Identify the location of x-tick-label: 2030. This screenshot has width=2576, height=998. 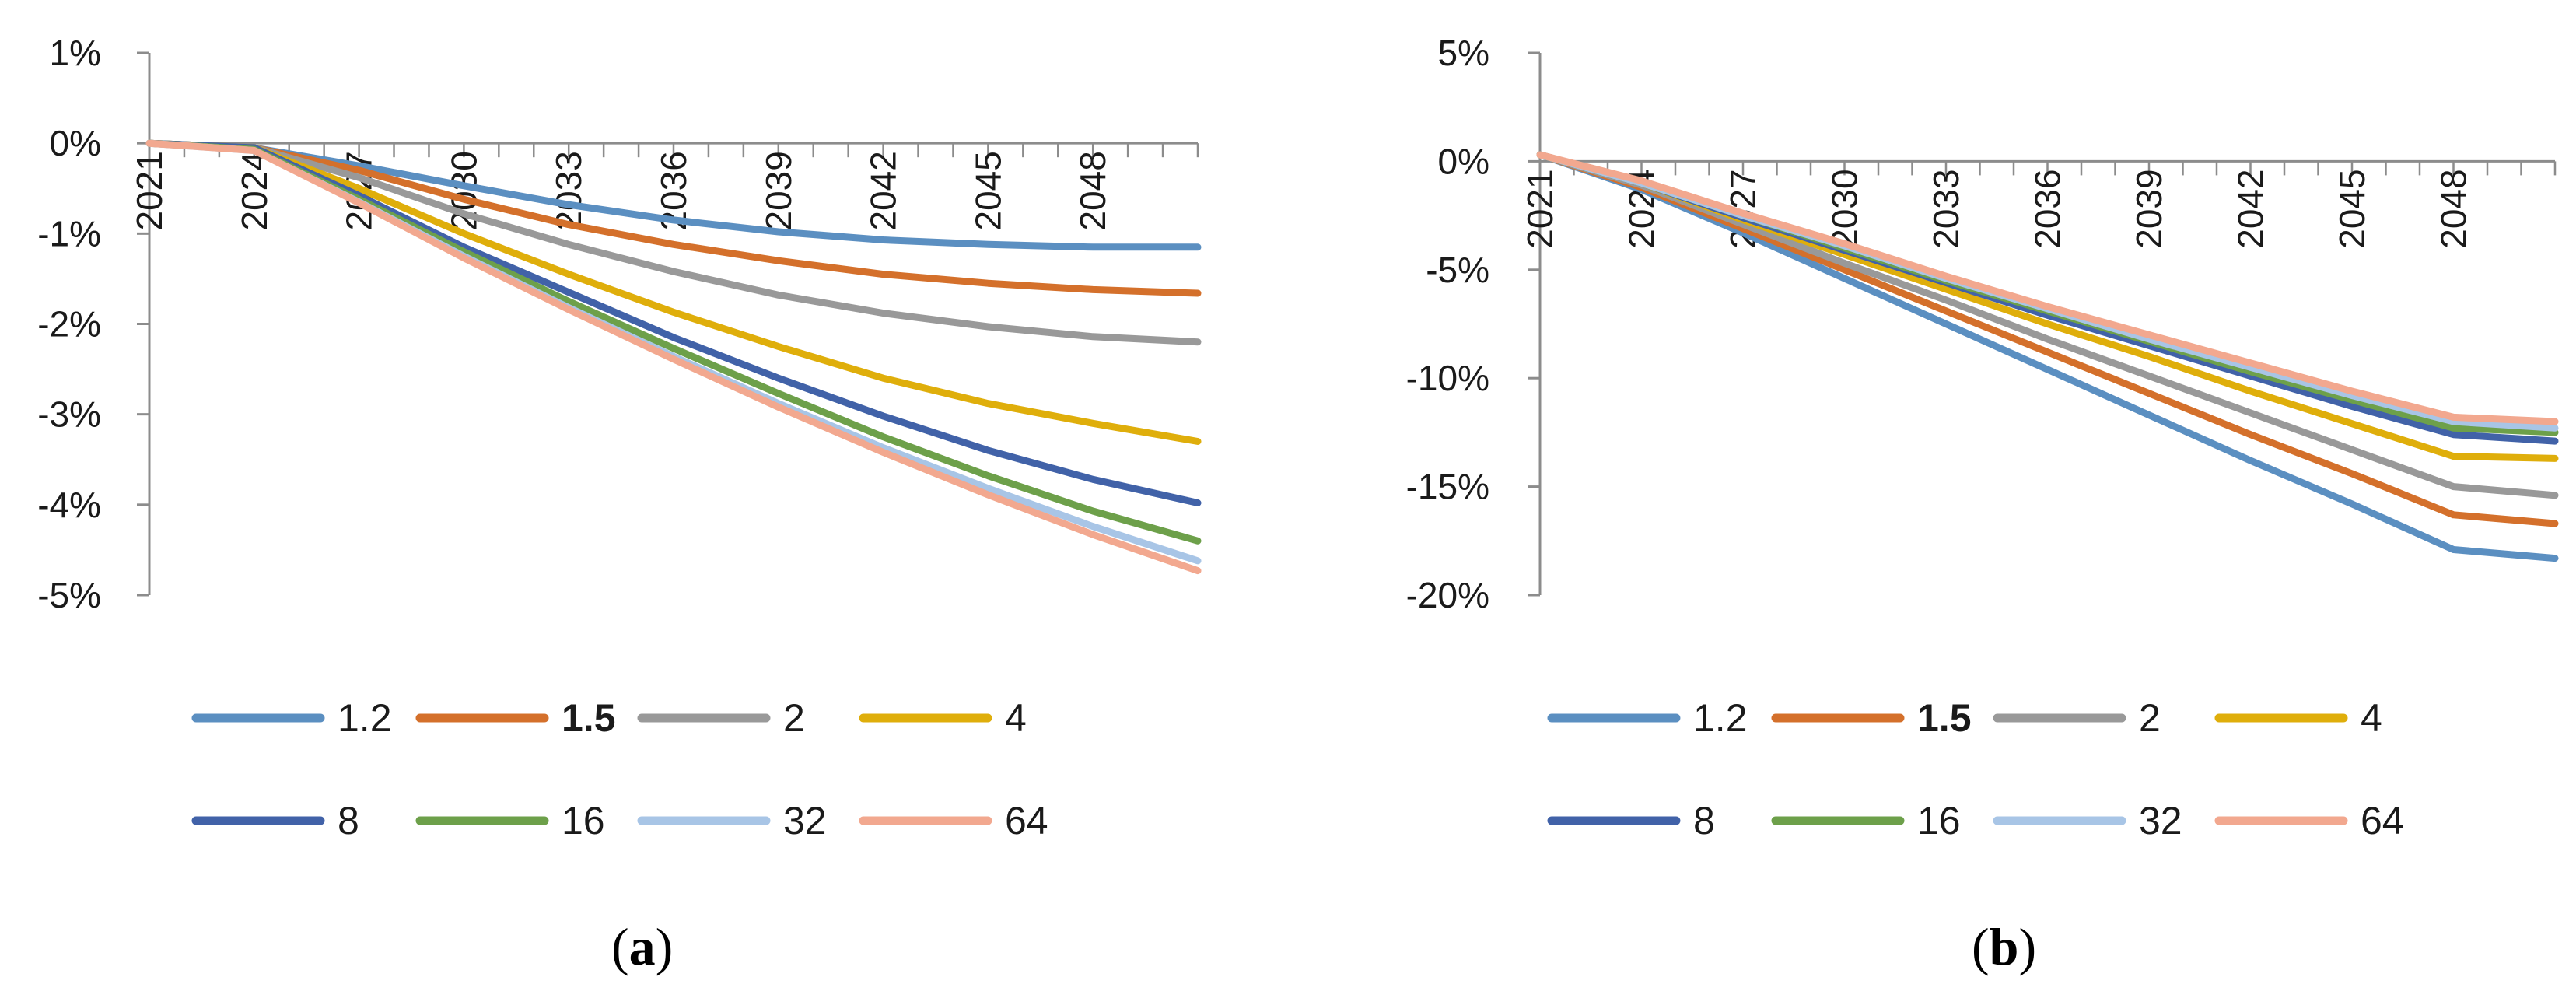
(1845, 208).